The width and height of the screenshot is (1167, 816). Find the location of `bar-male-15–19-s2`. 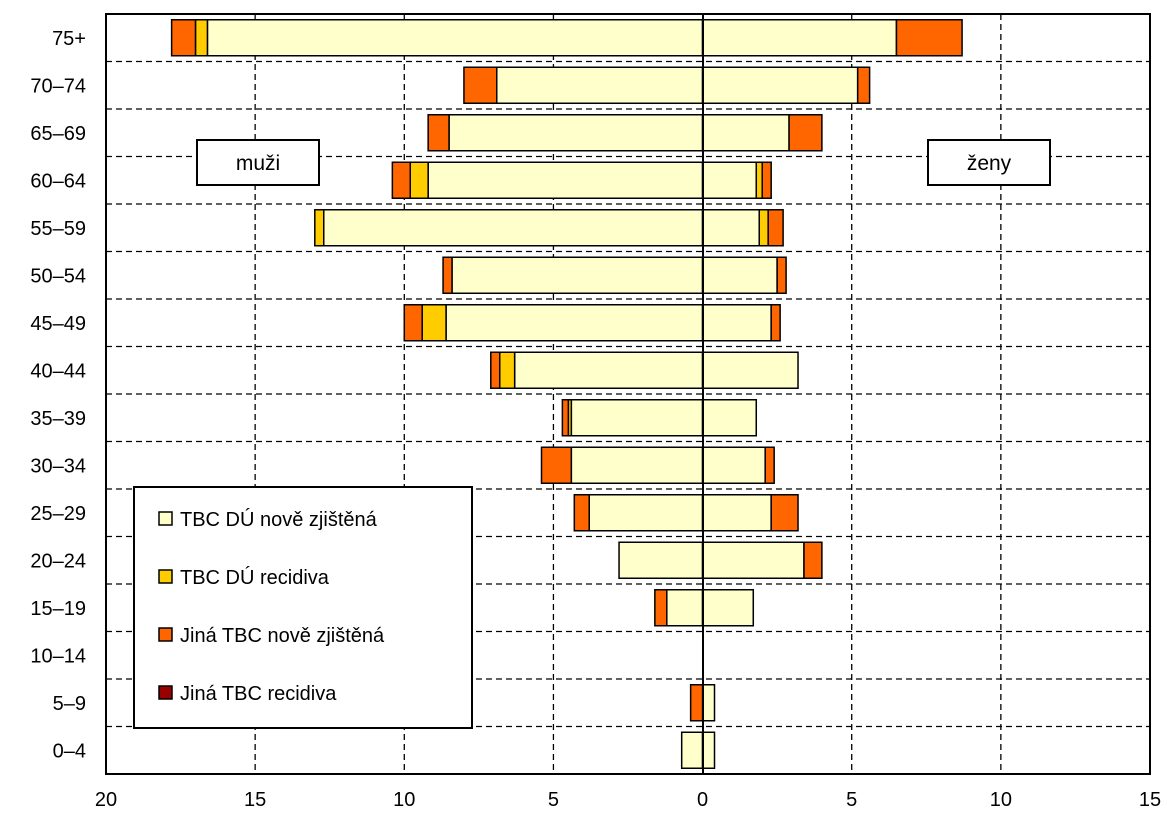

bar-male-15–19-s2 is located at coordinates (661, 608).